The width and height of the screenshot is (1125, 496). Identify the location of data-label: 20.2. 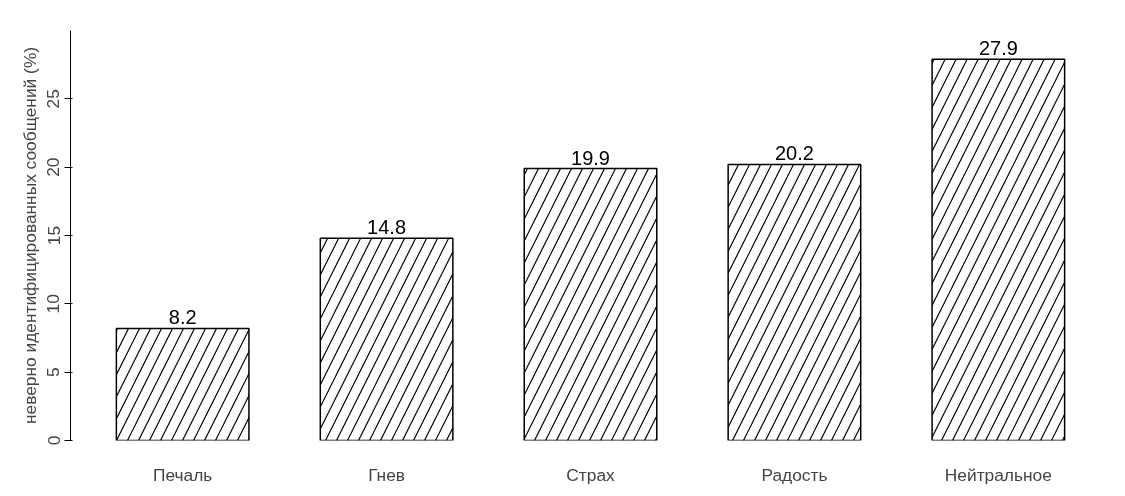
(794, 153).